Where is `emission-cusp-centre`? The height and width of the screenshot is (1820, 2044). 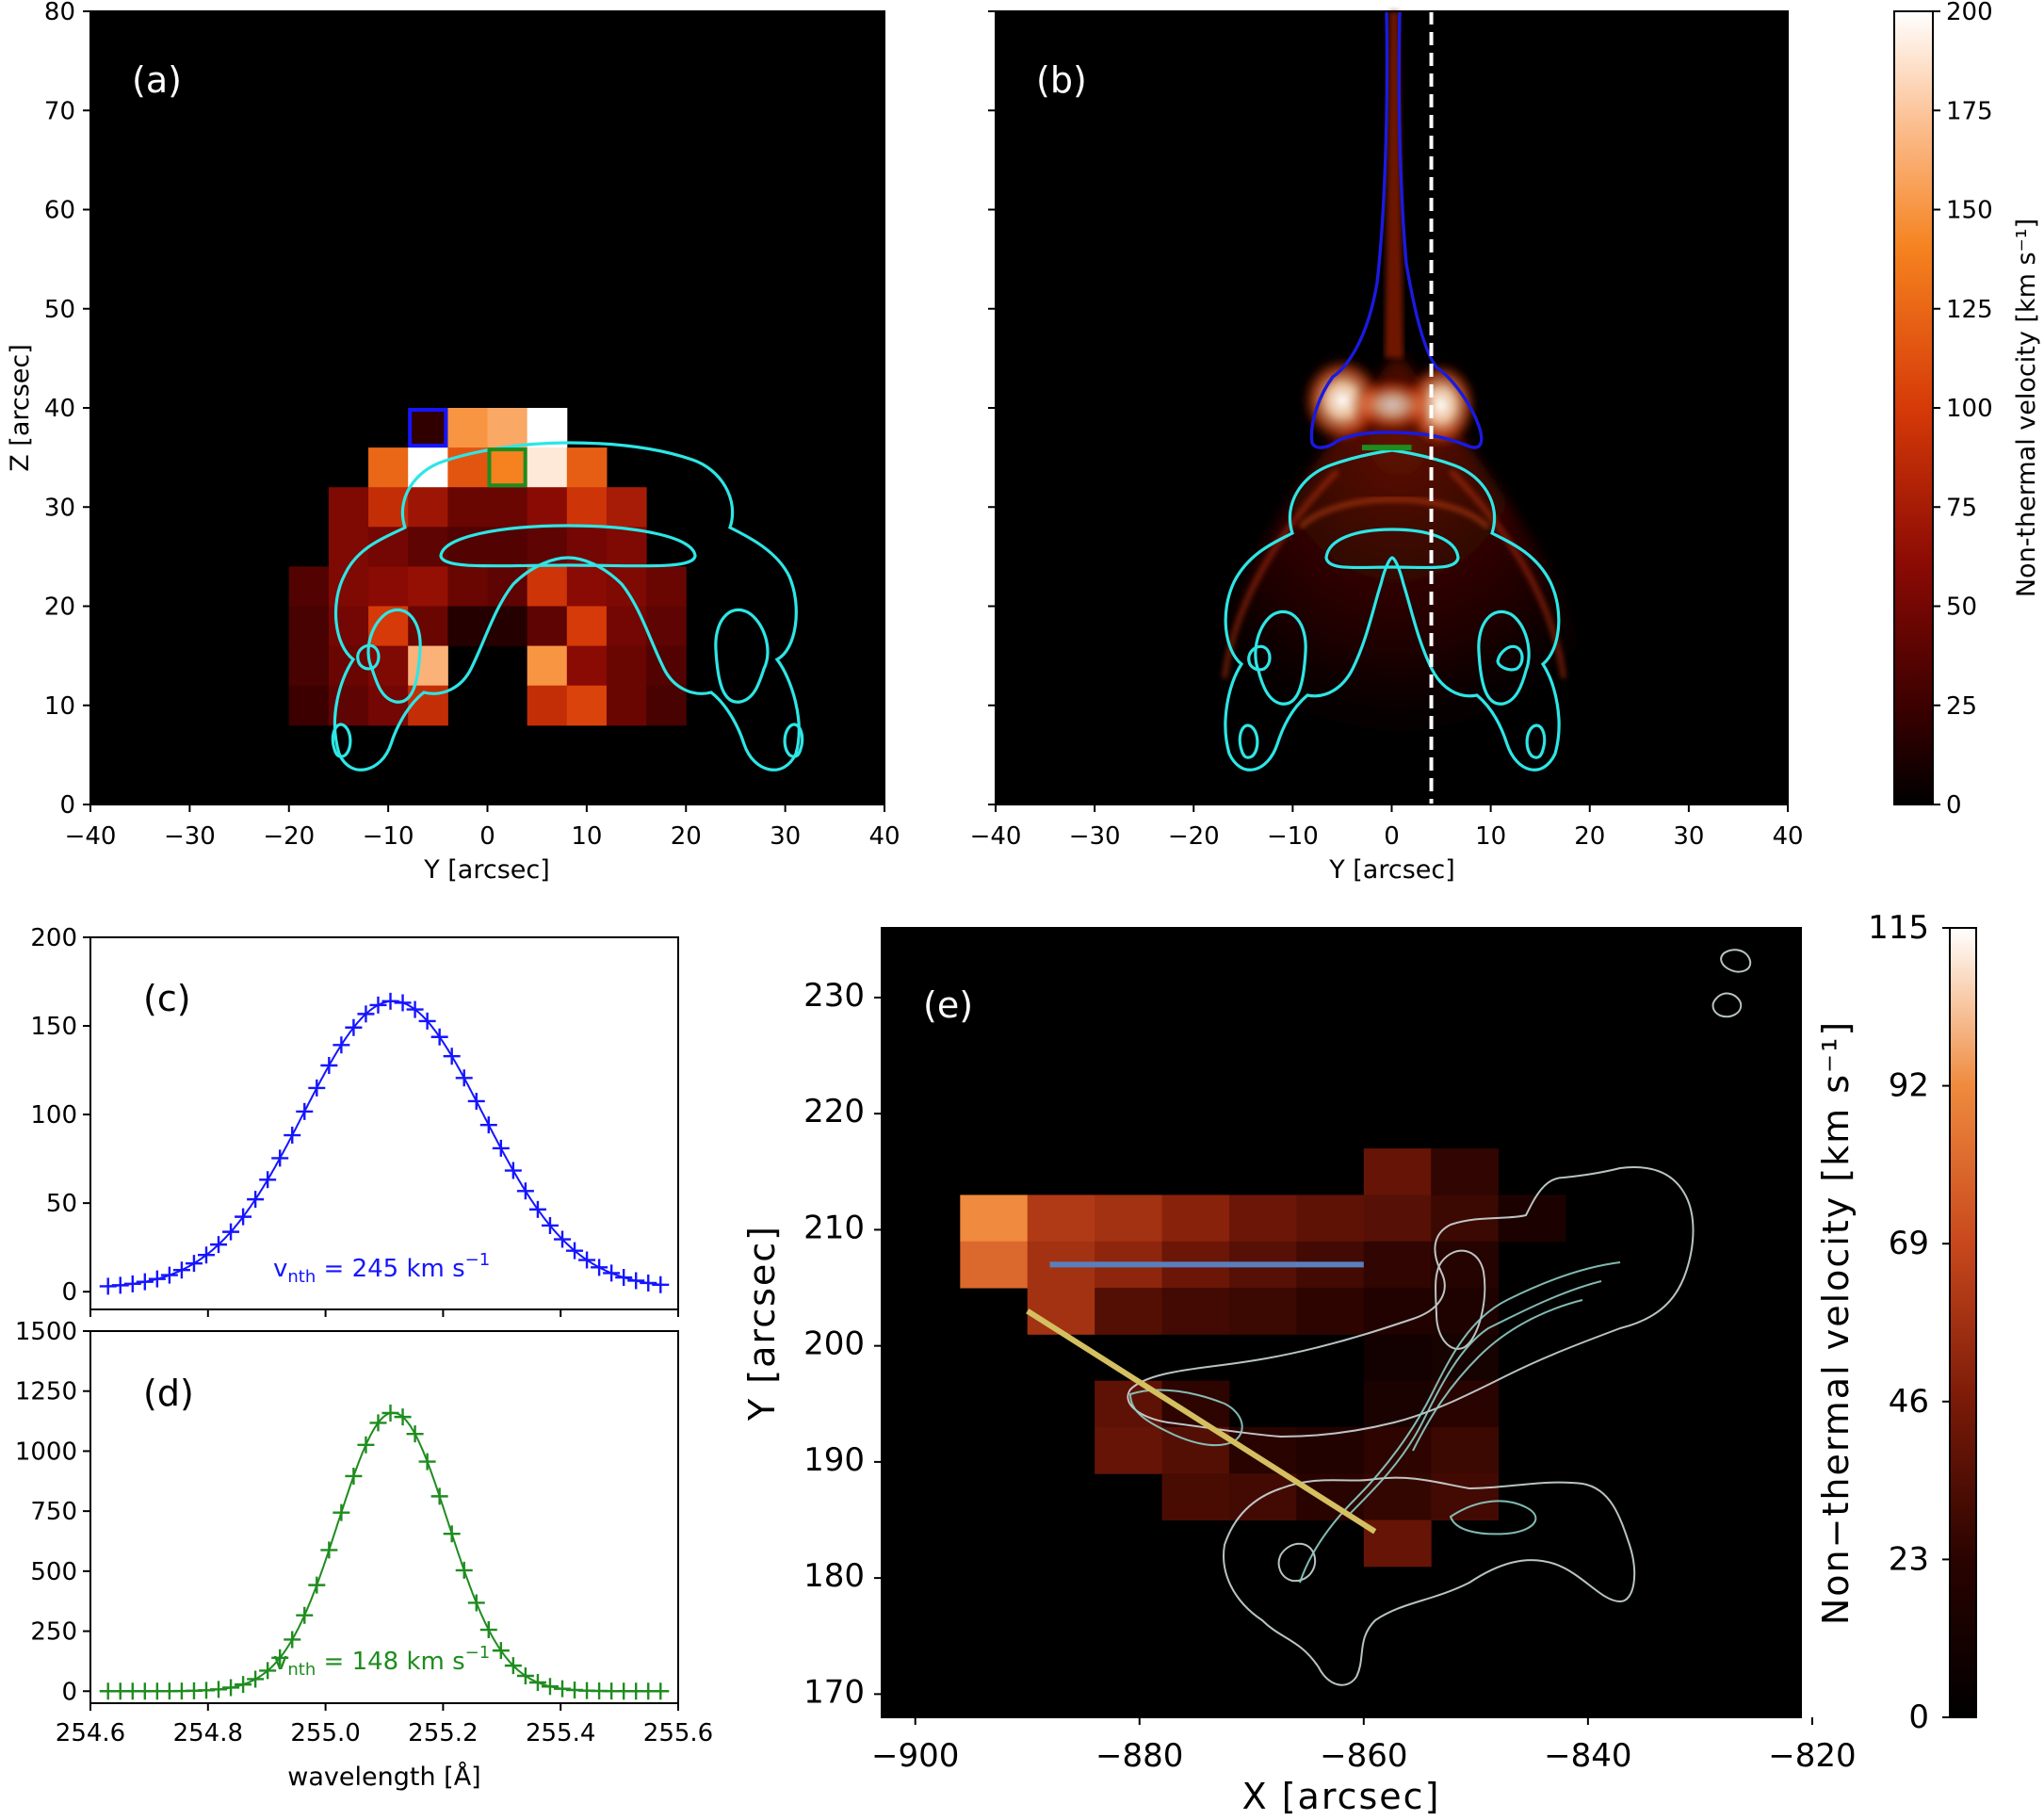 emission-cusp-centre is located at coordinates (1392, 405).